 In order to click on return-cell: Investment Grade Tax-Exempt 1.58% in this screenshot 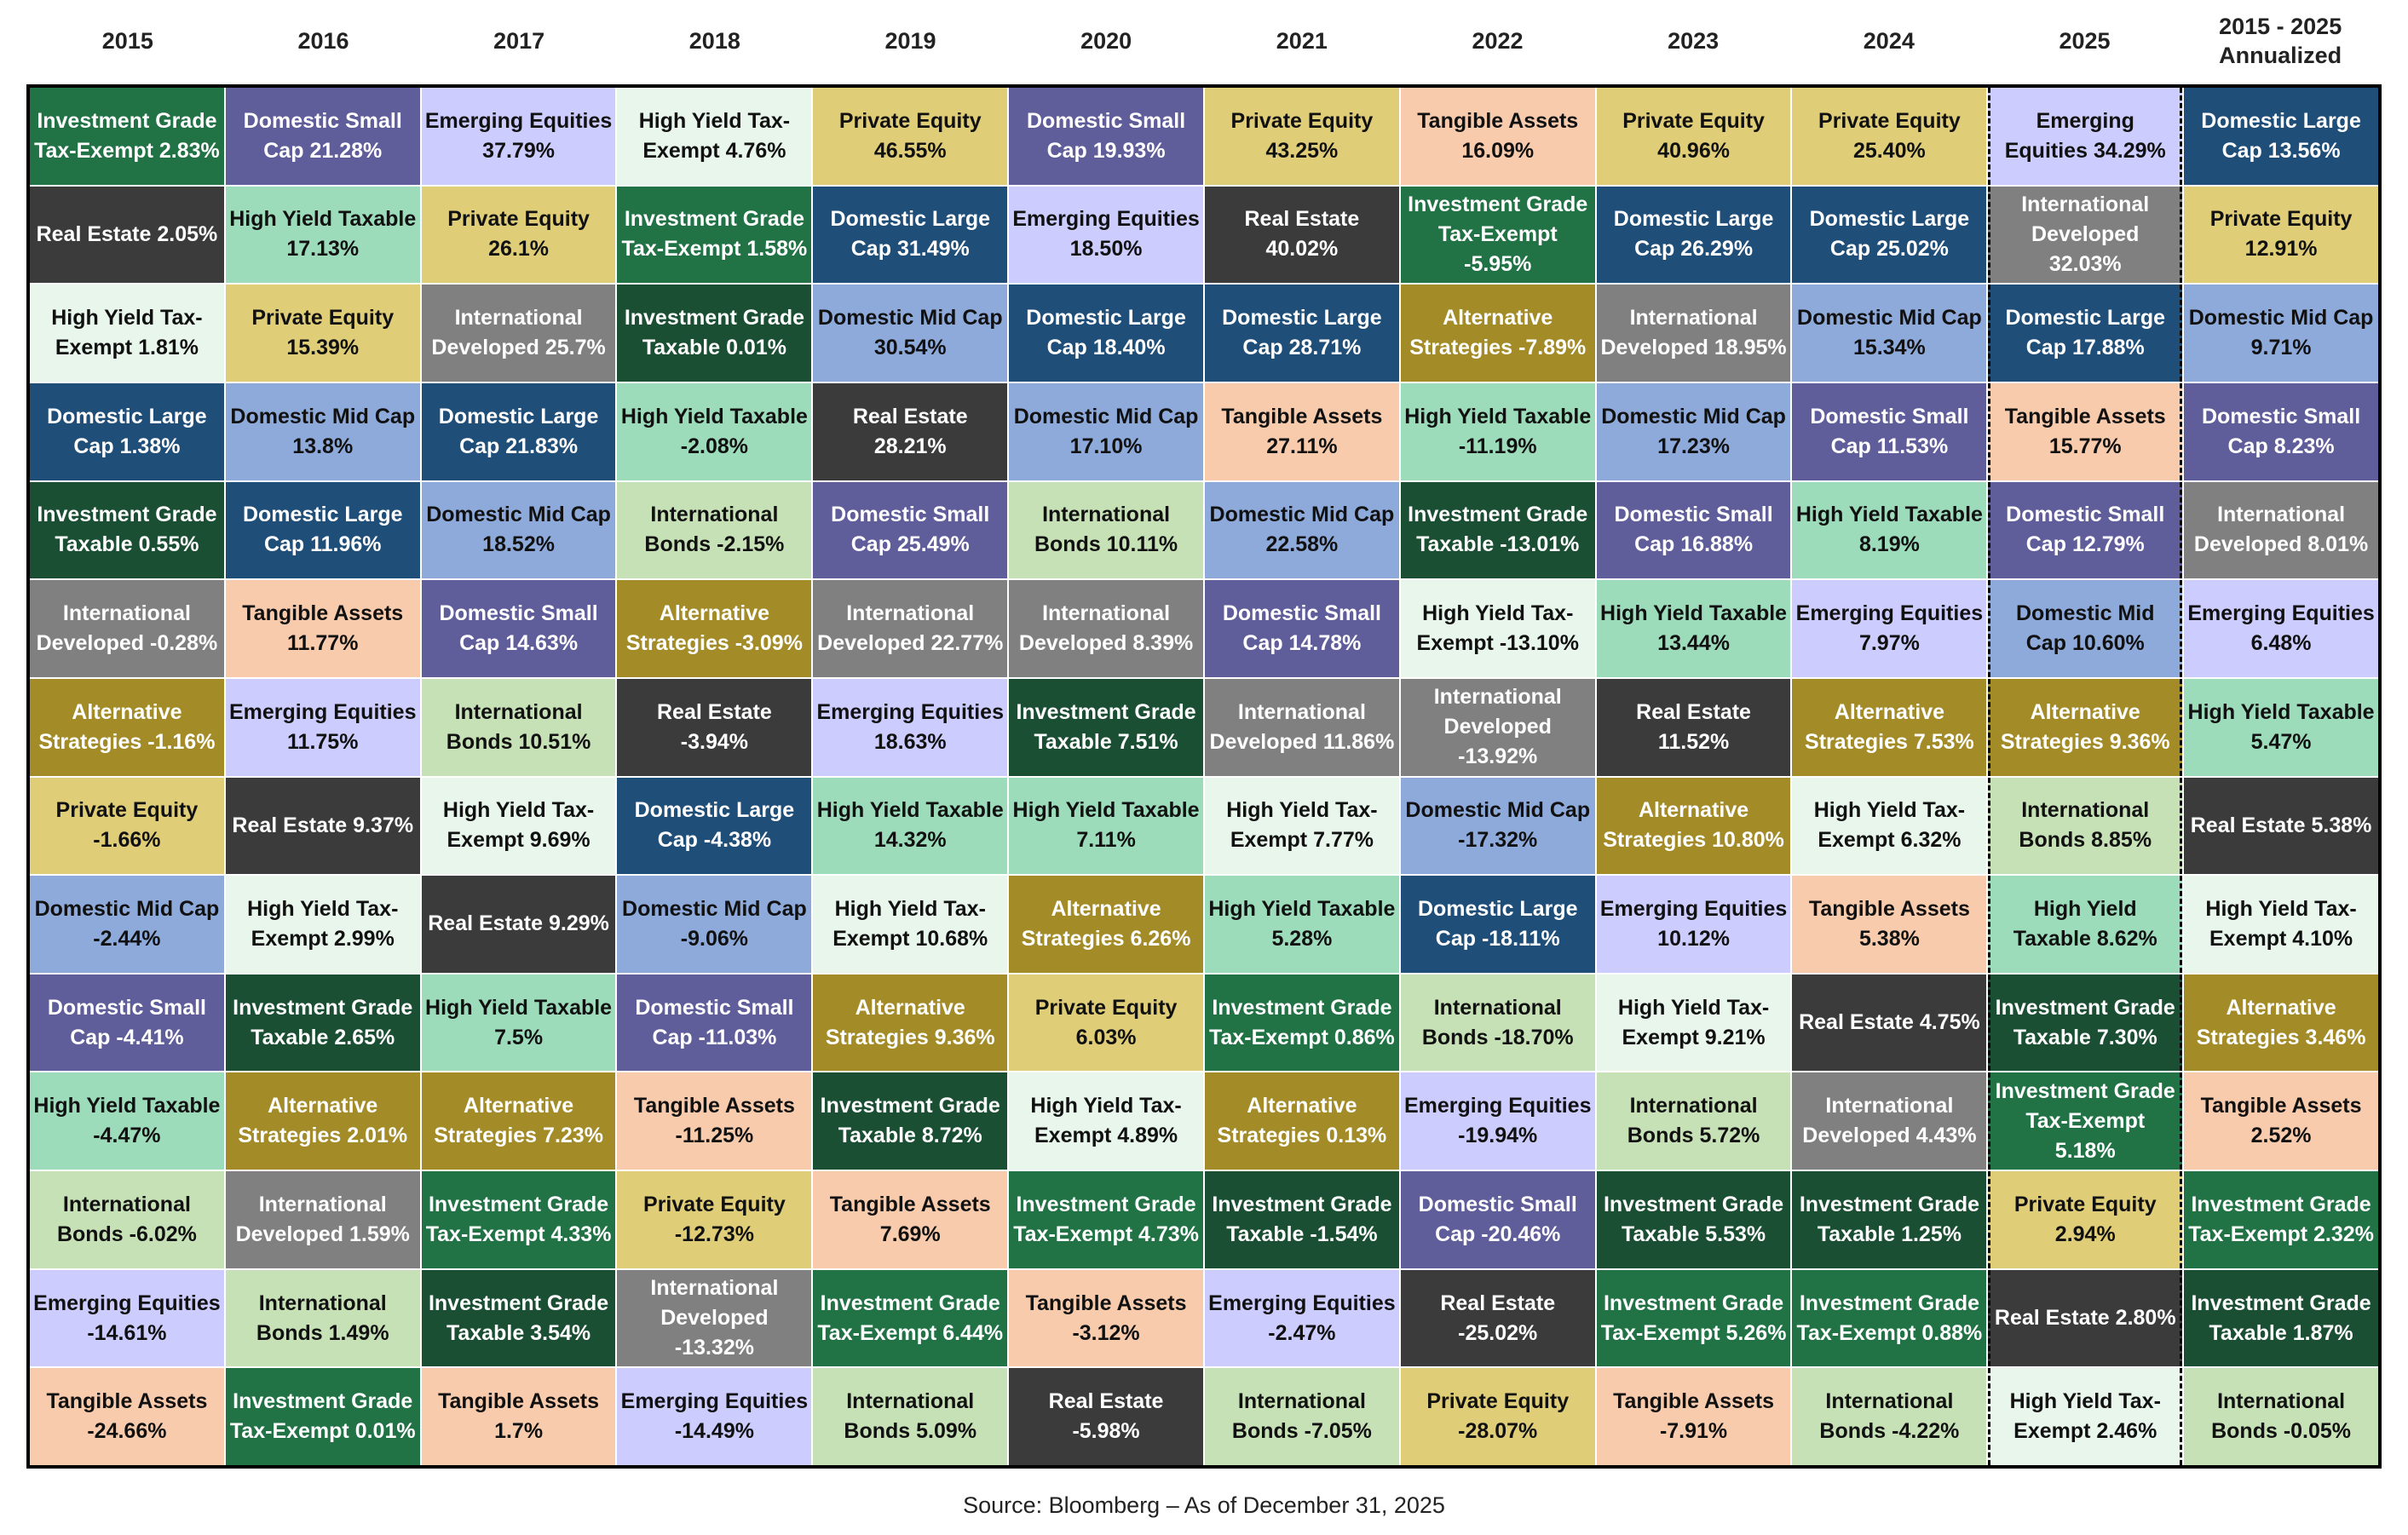, I will do `click(714, 235)`.